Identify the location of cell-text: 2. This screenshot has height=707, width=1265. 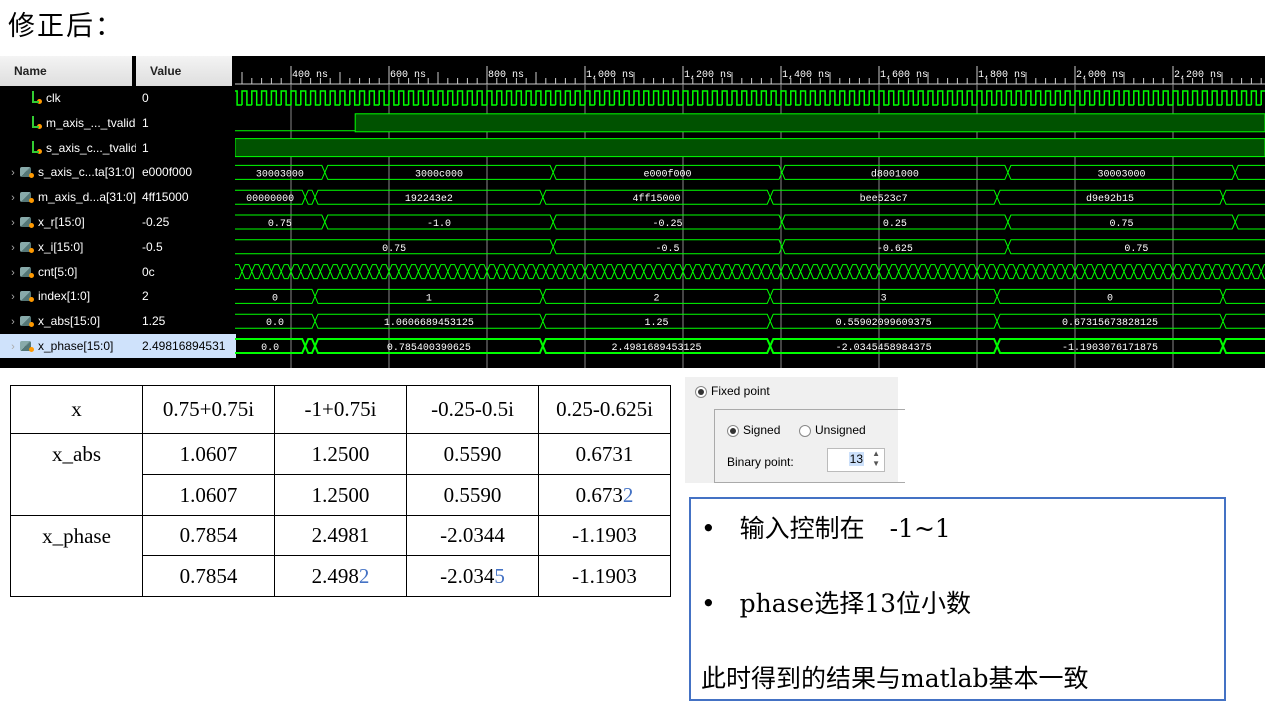
(364, 575).